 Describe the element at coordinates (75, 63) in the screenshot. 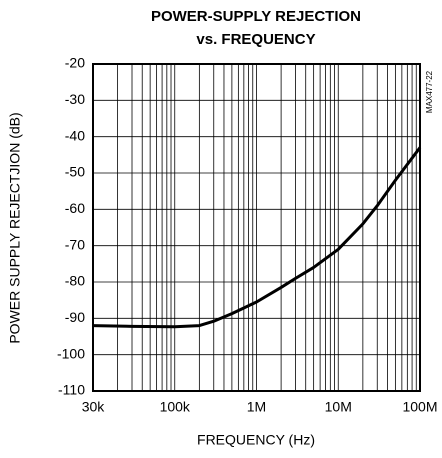

I see `y-tick-label: -20` at that location.